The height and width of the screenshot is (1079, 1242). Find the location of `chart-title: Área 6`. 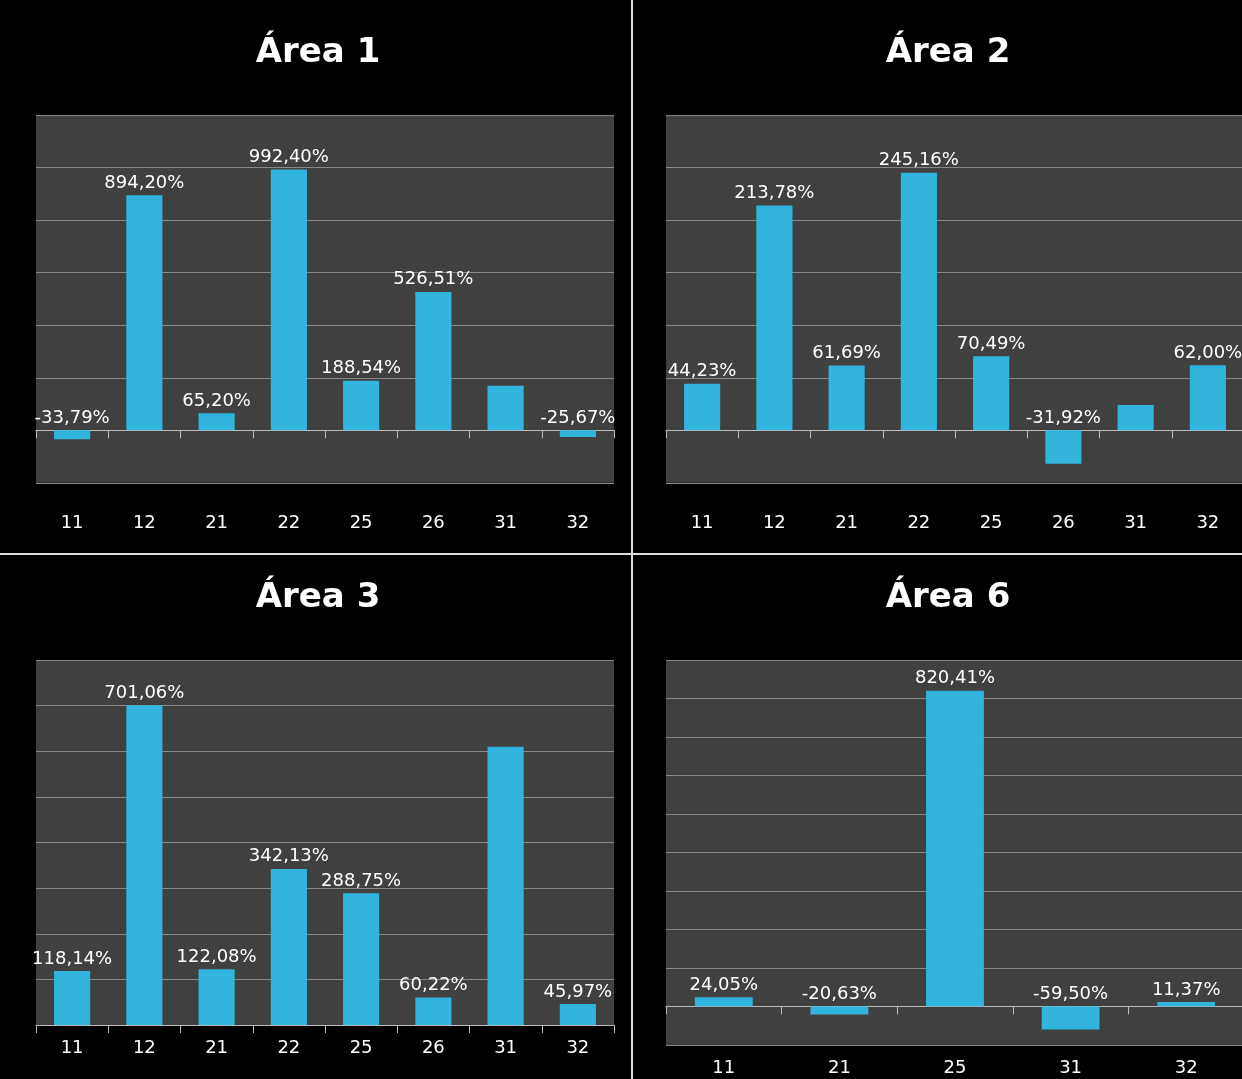

chart-title: Área 6 is located at coordinates (948, 595).